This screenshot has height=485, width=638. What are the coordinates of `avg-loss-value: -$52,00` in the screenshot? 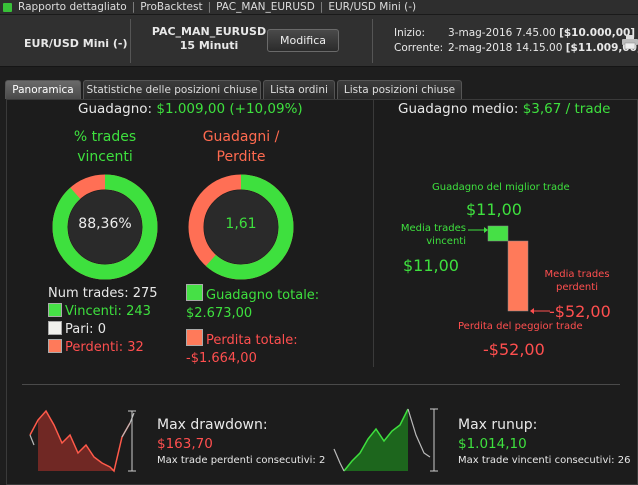 It's located at (580, 311).